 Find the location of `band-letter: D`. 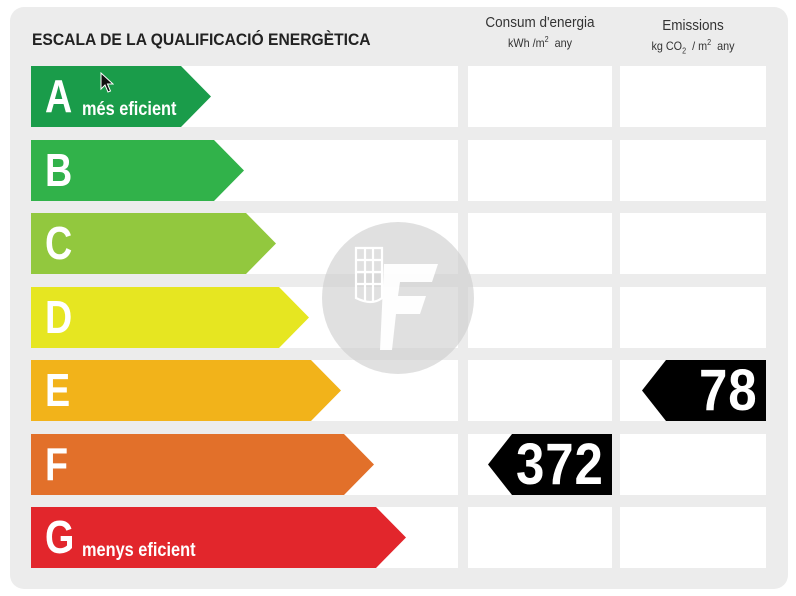

band-letter: D is located at coordinates (59, 317).